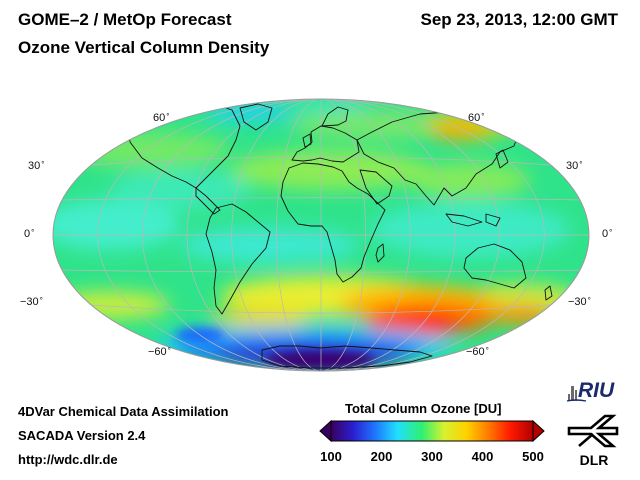  Describe the element at coordinates (477, 352) in the screenshot. I see `lat-label-60s-right: −60°` at that location.